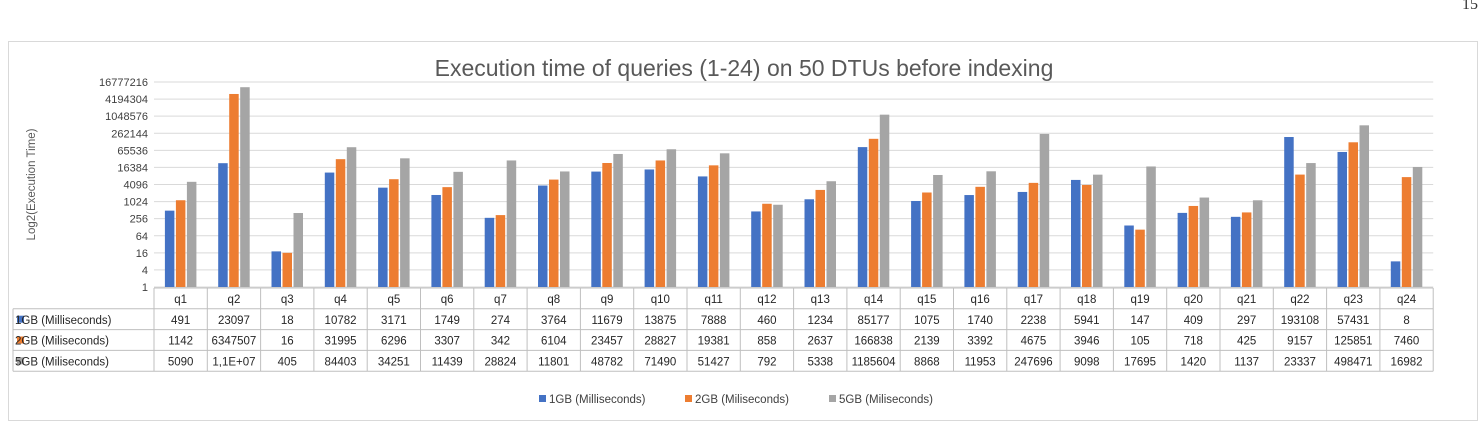 The height and width of the screenshot is (422, 1480). I want to click on category-label: q18, so click(1086, 300).